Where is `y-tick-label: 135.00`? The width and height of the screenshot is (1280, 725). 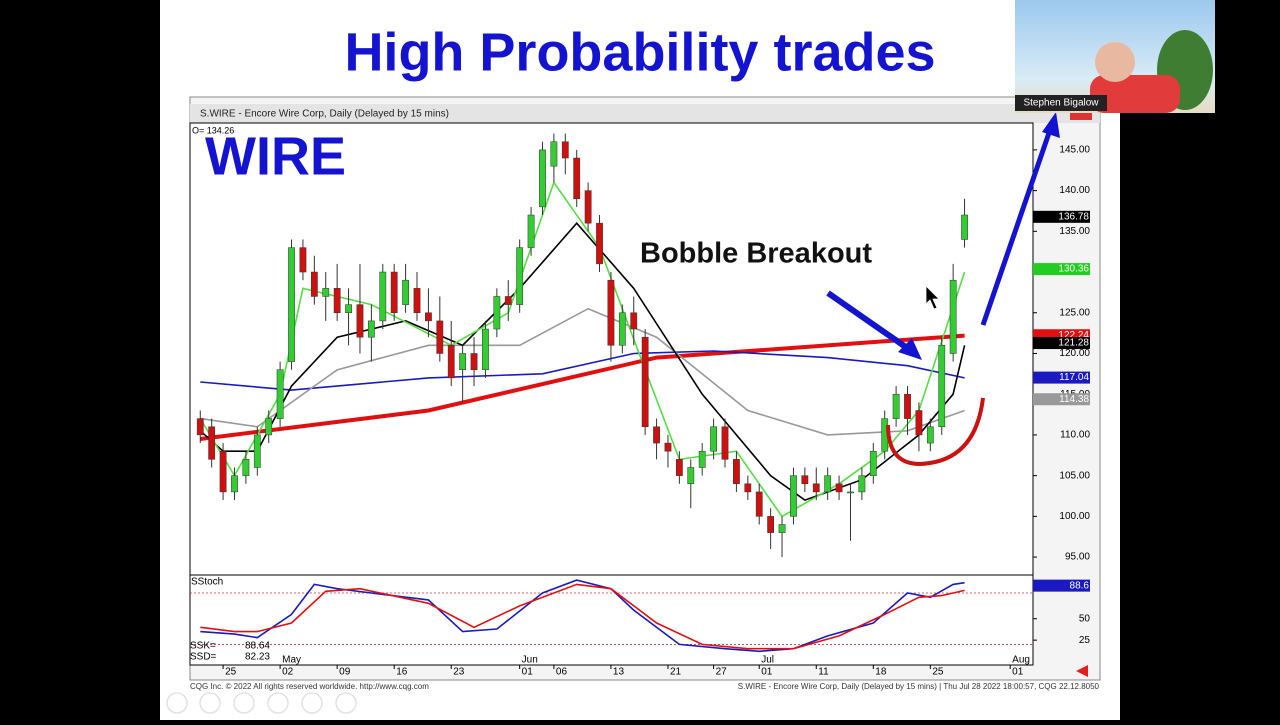 y-tick-label: 135.00 is located at coordinates (1074, 231).